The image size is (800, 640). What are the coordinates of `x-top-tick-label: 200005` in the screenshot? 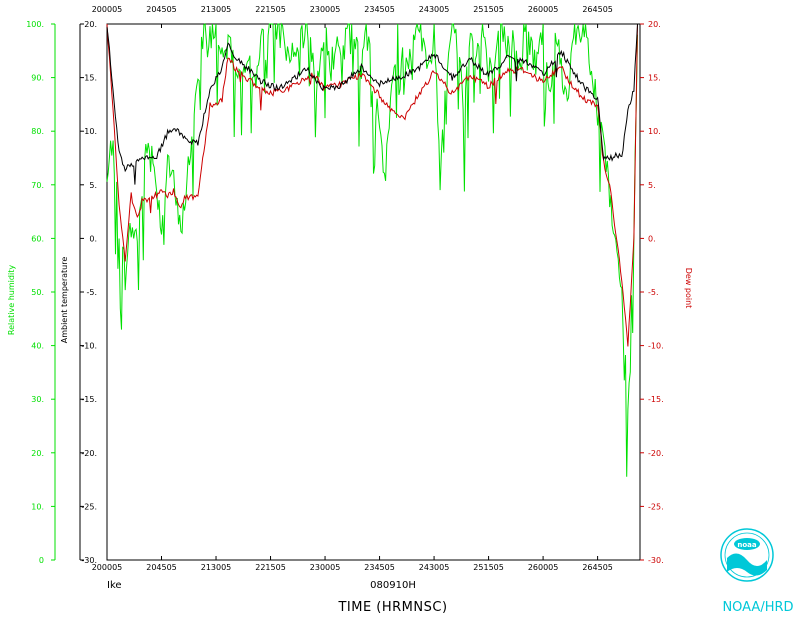 It's located at (107, 9).